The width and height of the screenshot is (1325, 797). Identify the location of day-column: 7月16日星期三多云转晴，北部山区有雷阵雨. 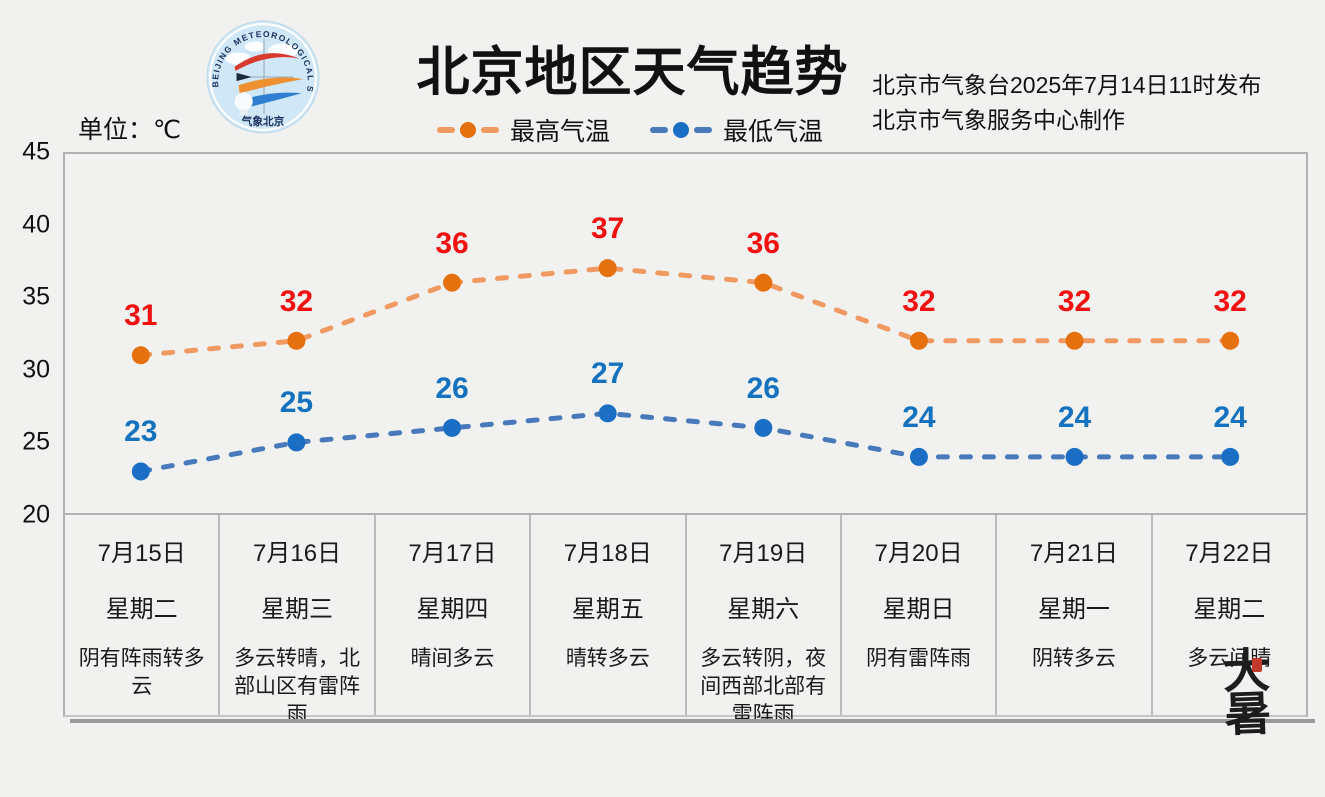
(295, 620).